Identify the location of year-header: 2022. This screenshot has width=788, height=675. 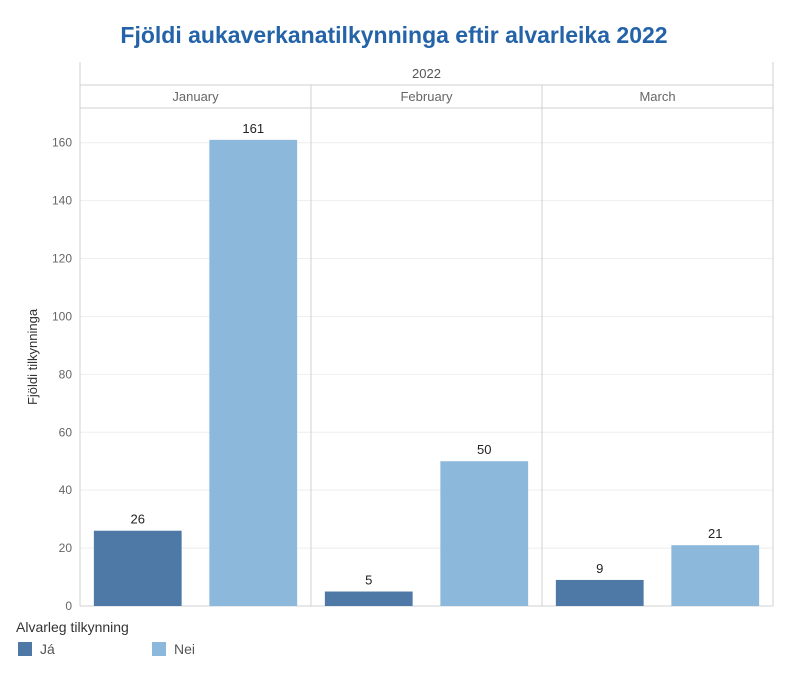
(426, 73).